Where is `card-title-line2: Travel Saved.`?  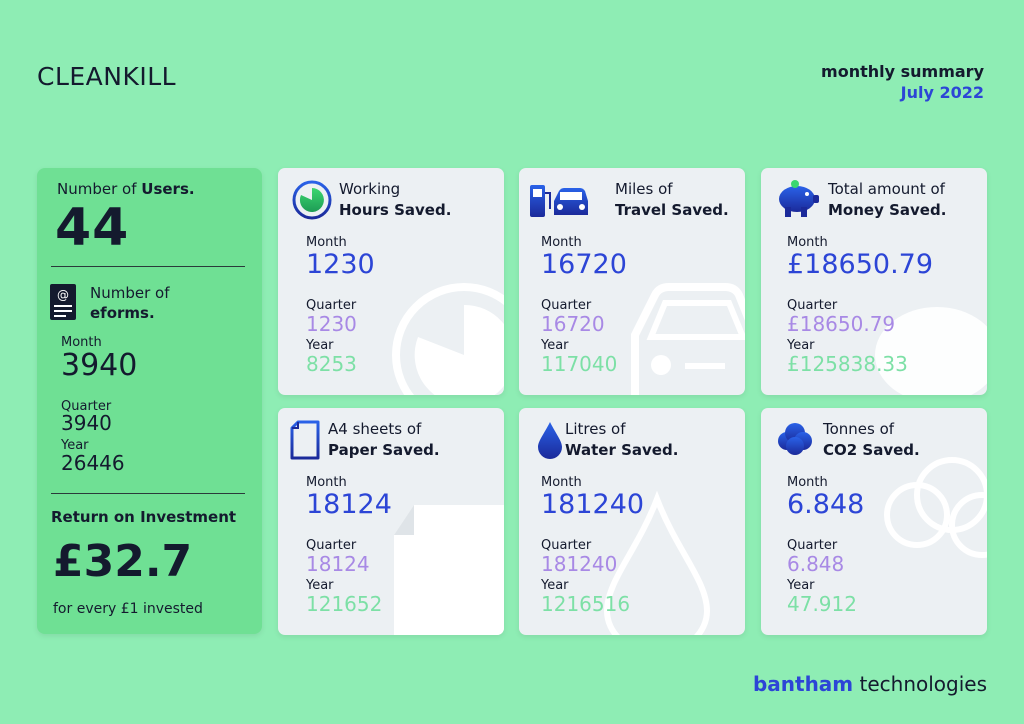
card-title-line2: Travel Saved. is located at coordinates (672, 210).